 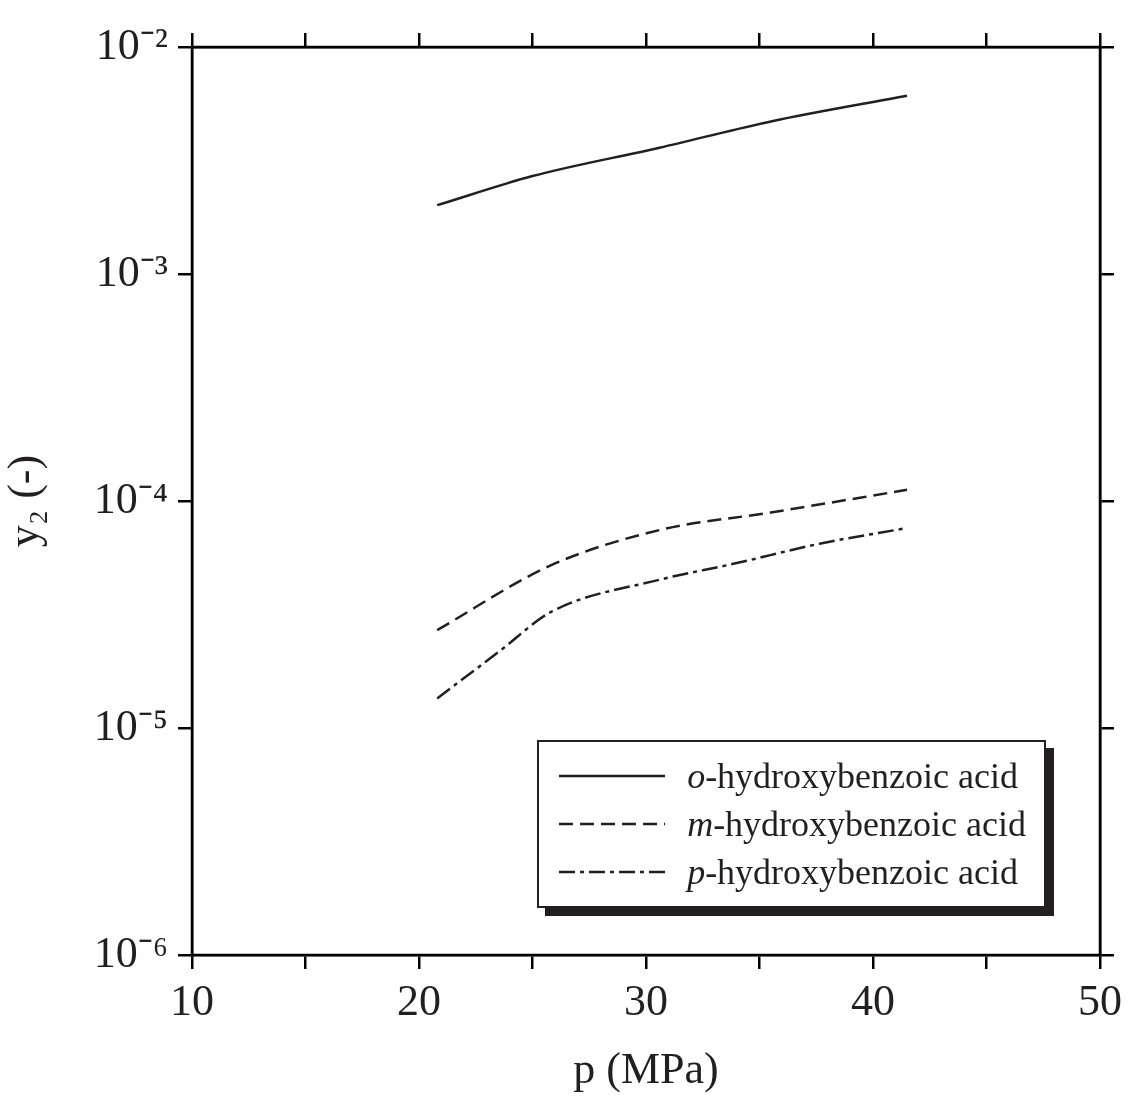 What do you see at coordinates (130, 725) in the screenshot?
I see `y-tick-label: 10⁻⁵` at bounding box center [130, 725].